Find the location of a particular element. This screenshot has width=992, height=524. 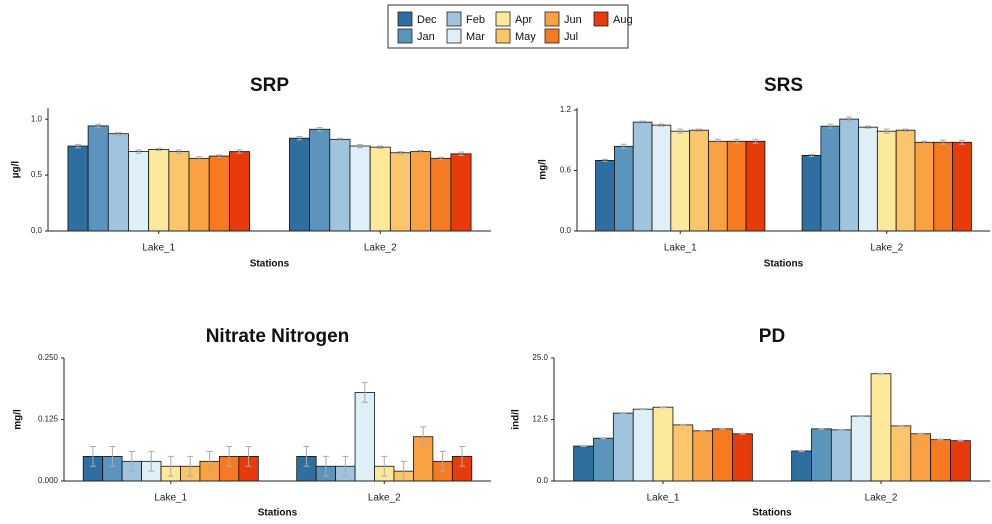

legend-label: Aug is located at coordinates (623, 20).